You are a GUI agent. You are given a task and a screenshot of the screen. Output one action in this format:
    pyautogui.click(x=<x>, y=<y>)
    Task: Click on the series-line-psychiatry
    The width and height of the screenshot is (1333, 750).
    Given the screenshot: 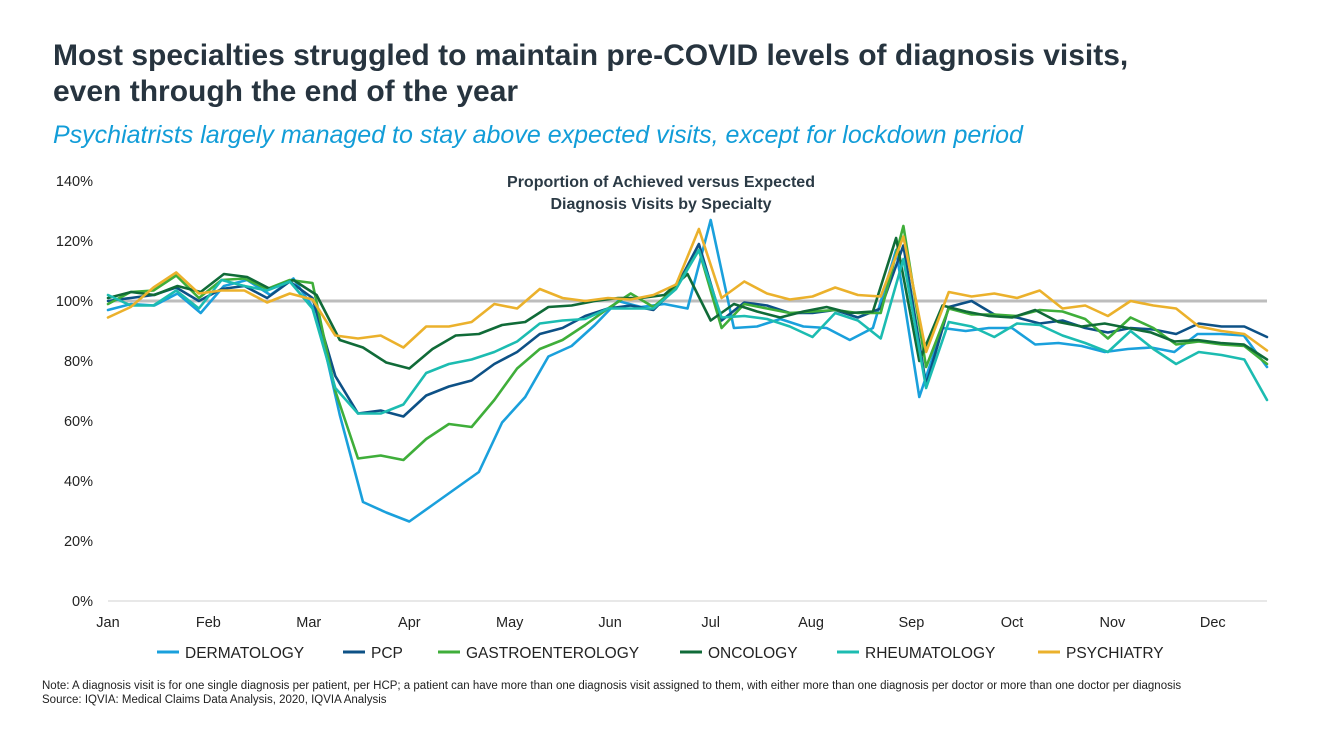 What is the action you would take?
    pyautogui.click(x=687, y=290)
    